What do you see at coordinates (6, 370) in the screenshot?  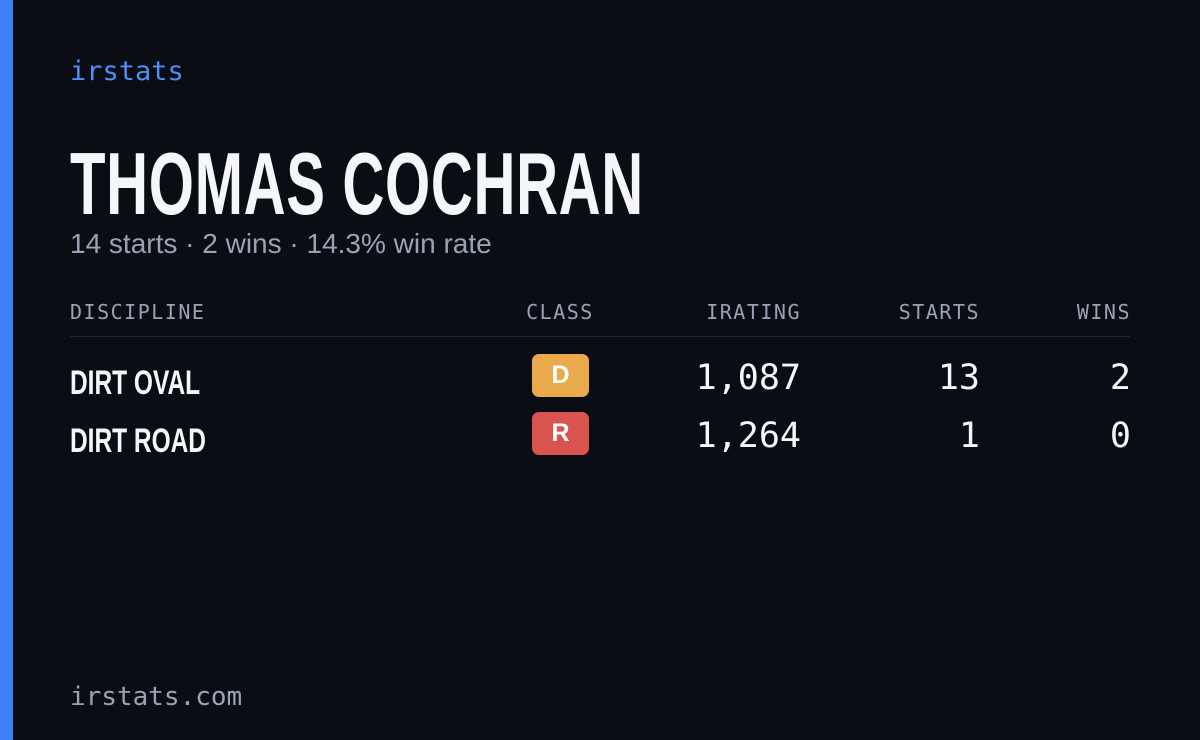 I see `accent-bar` at bounding box center [6, 370].